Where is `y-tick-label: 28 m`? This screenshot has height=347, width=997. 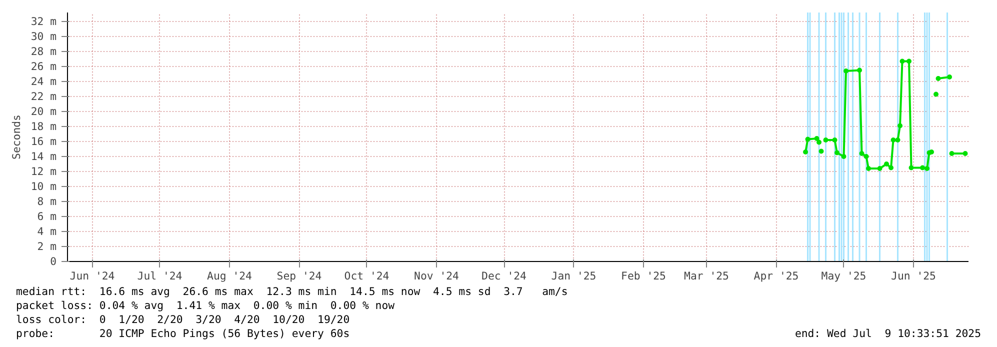
y-tick-label: 28 m is located at coordinates (43, 51).